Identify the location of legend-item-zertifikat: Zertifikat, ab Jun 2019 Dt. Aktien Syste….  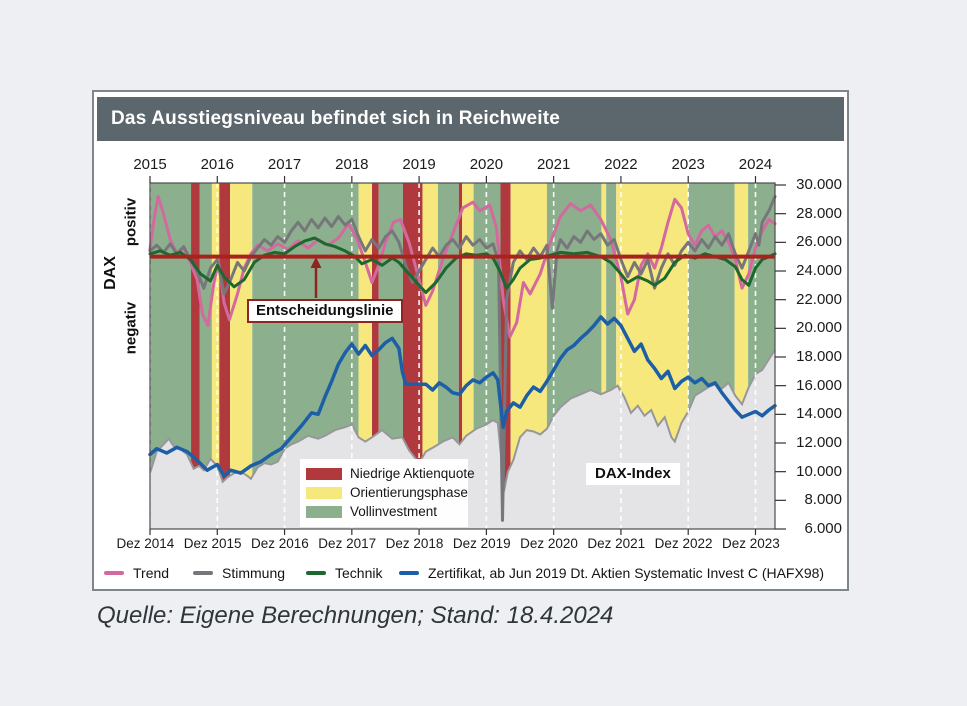
(611, 573).